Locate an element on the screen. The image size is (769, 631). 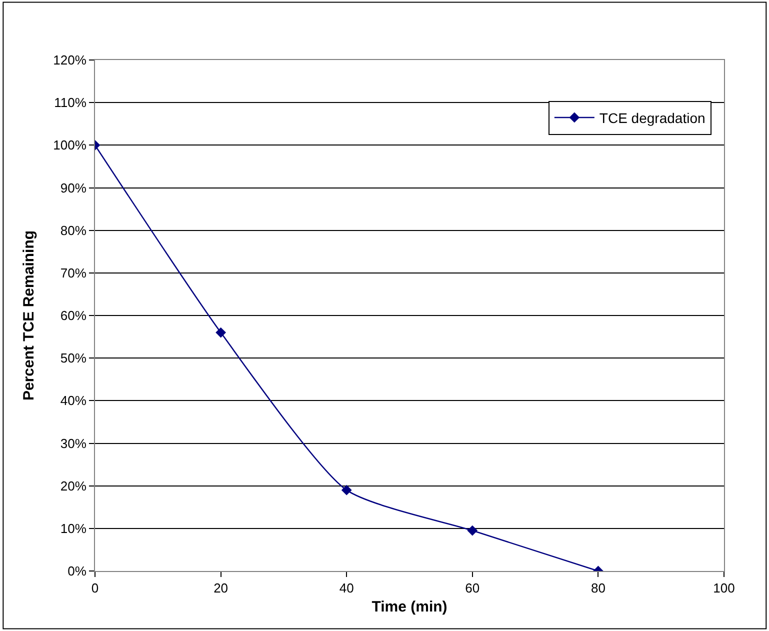
y-tick-label: 90% is located at coordinates (73, 188).